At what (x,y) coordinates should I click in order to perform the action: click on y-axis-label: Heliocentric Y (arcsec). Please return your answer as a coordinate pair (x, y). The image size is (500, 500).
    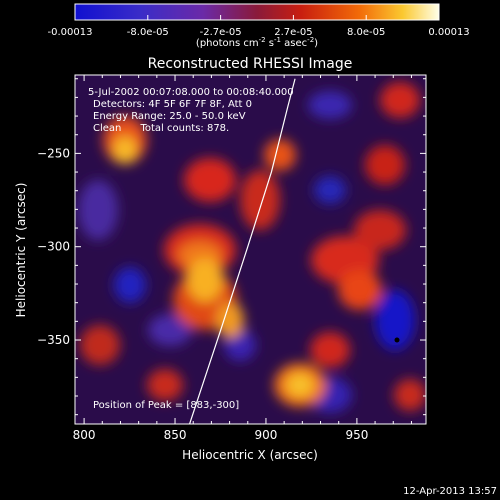
    Looking at the image, I should click on (21, 250).